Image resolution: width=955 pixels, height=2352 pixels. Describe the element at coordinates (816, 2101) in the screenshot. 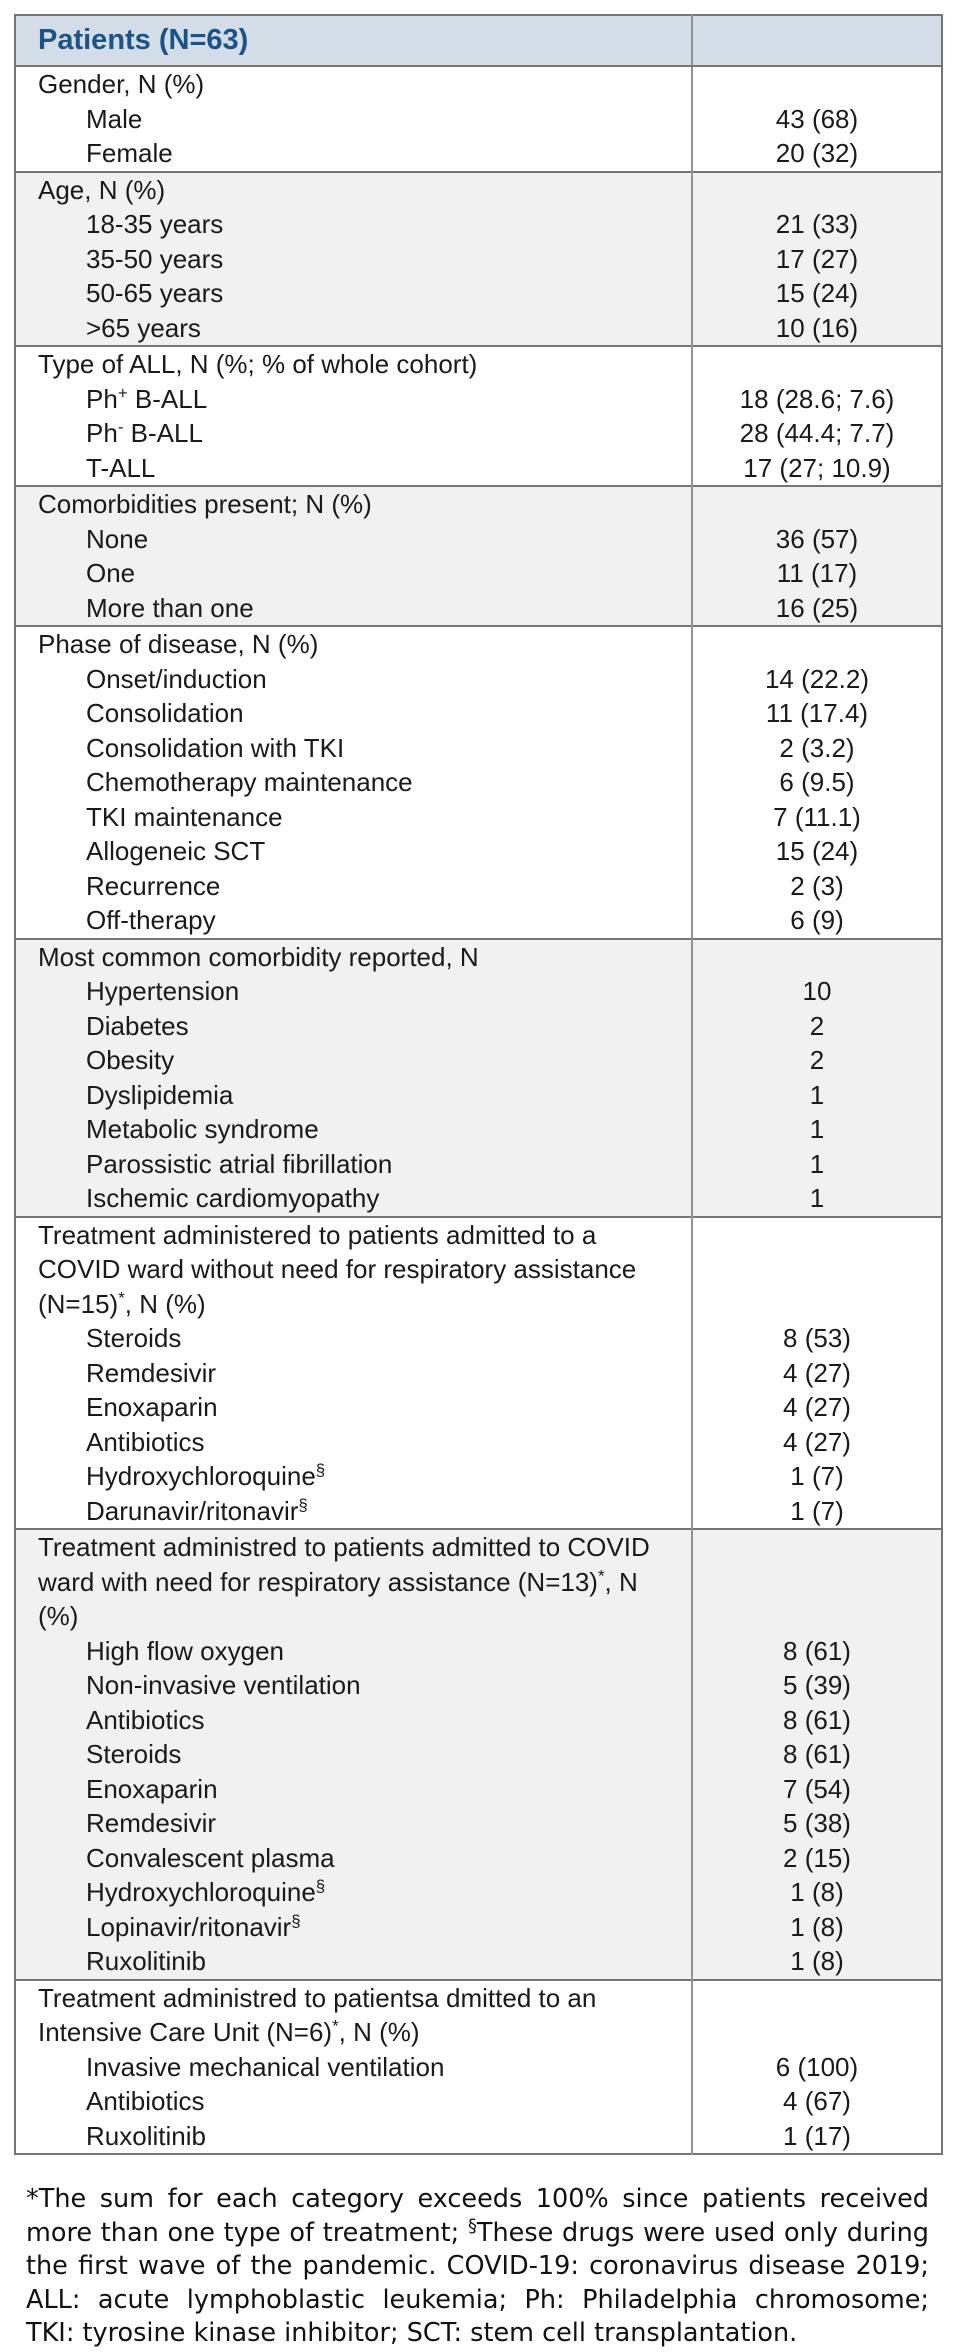

I see `row-value: 4 (67)` at that location.